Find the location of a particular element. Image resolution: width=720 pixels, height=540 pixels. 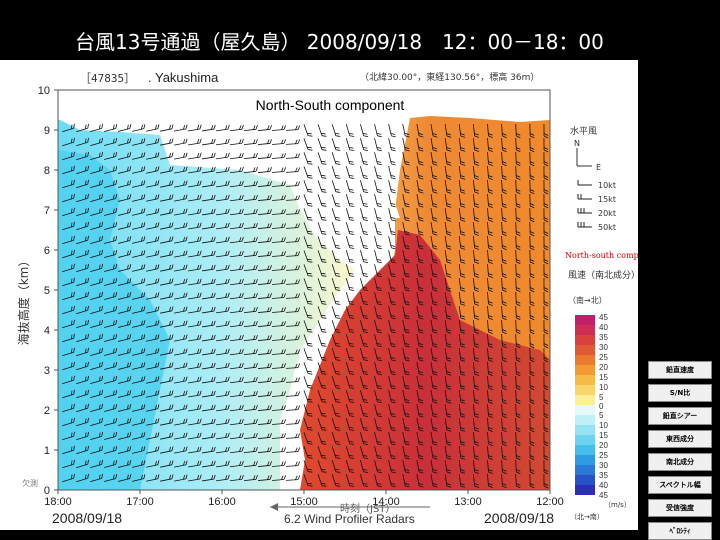

station-coords: （北緯30.00°，東経130.56°，標高 36m） is located at coordinates (449, 77).